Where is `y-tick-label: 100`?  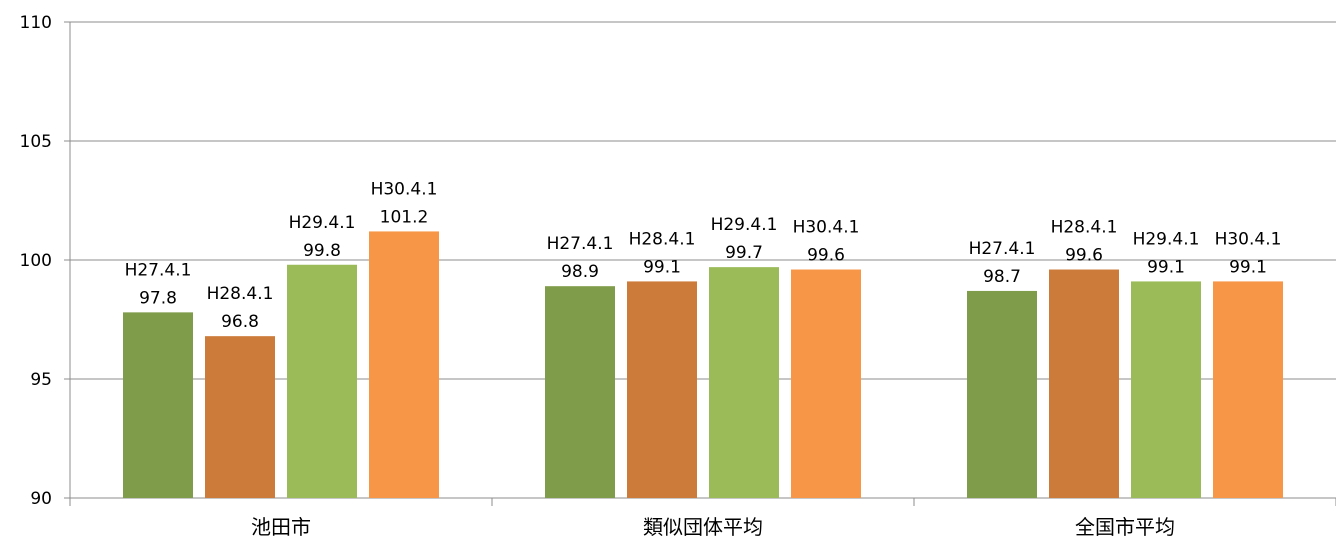 y-tick-label: 100 is located at coordinates (36, 261).